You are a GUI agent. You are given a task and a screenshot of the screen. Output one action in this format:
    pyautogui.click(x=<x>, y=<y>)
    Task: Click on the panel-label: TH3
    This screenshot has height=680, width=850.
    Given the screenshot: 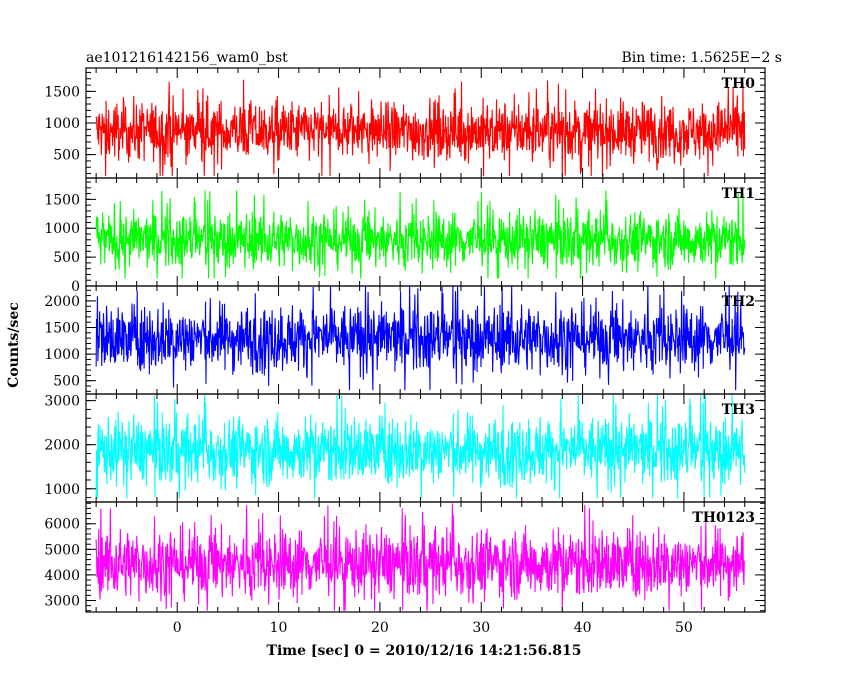 What is the action you would take?
    pyautogui.click(x=738, y=410)
    